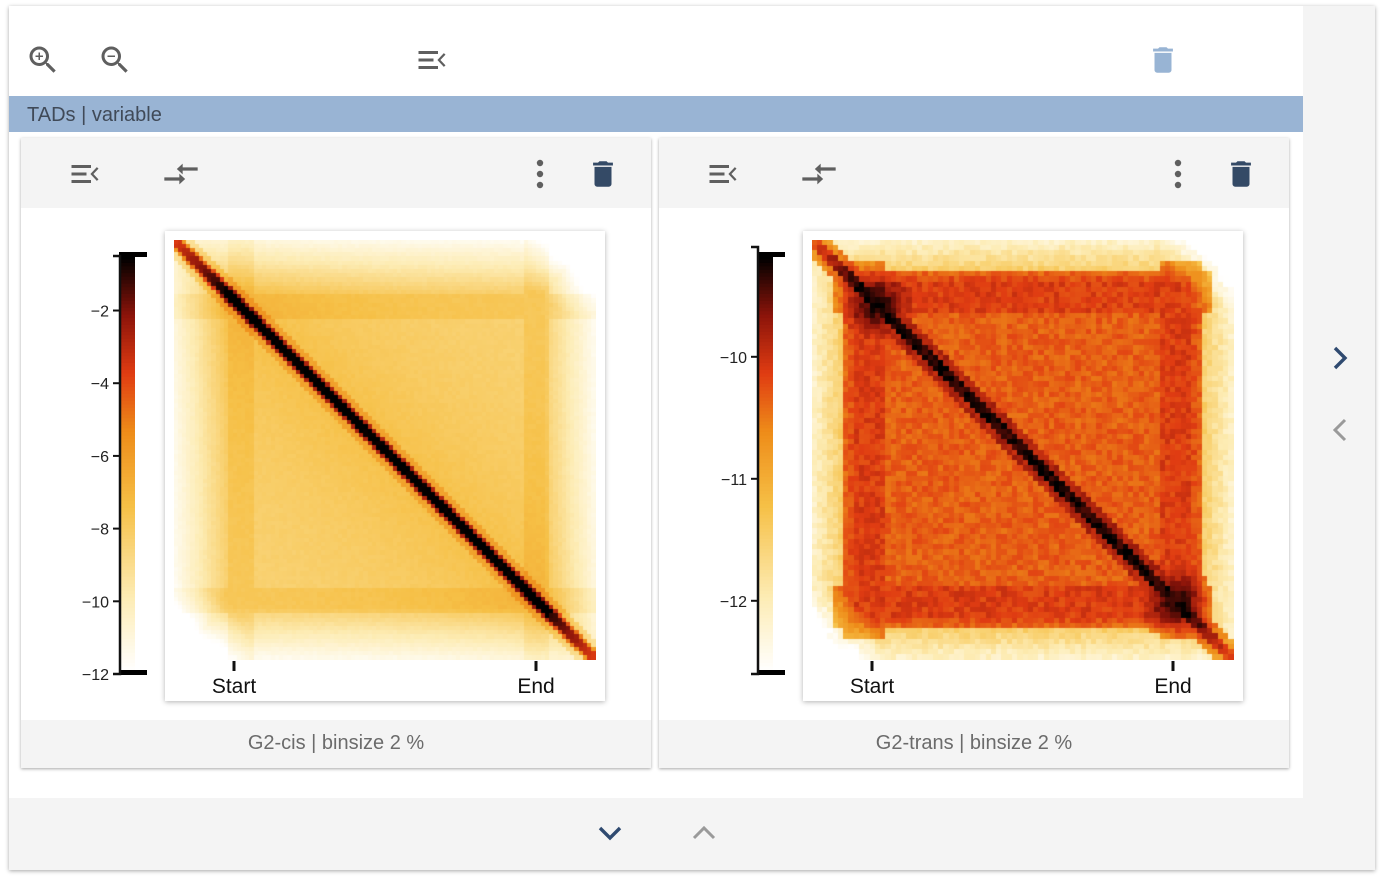 This screenshot has width=1390, height=886. Describe the element at coordinates (1172, 686) in the screenshot. I see `x-tick-end: End` at that location.